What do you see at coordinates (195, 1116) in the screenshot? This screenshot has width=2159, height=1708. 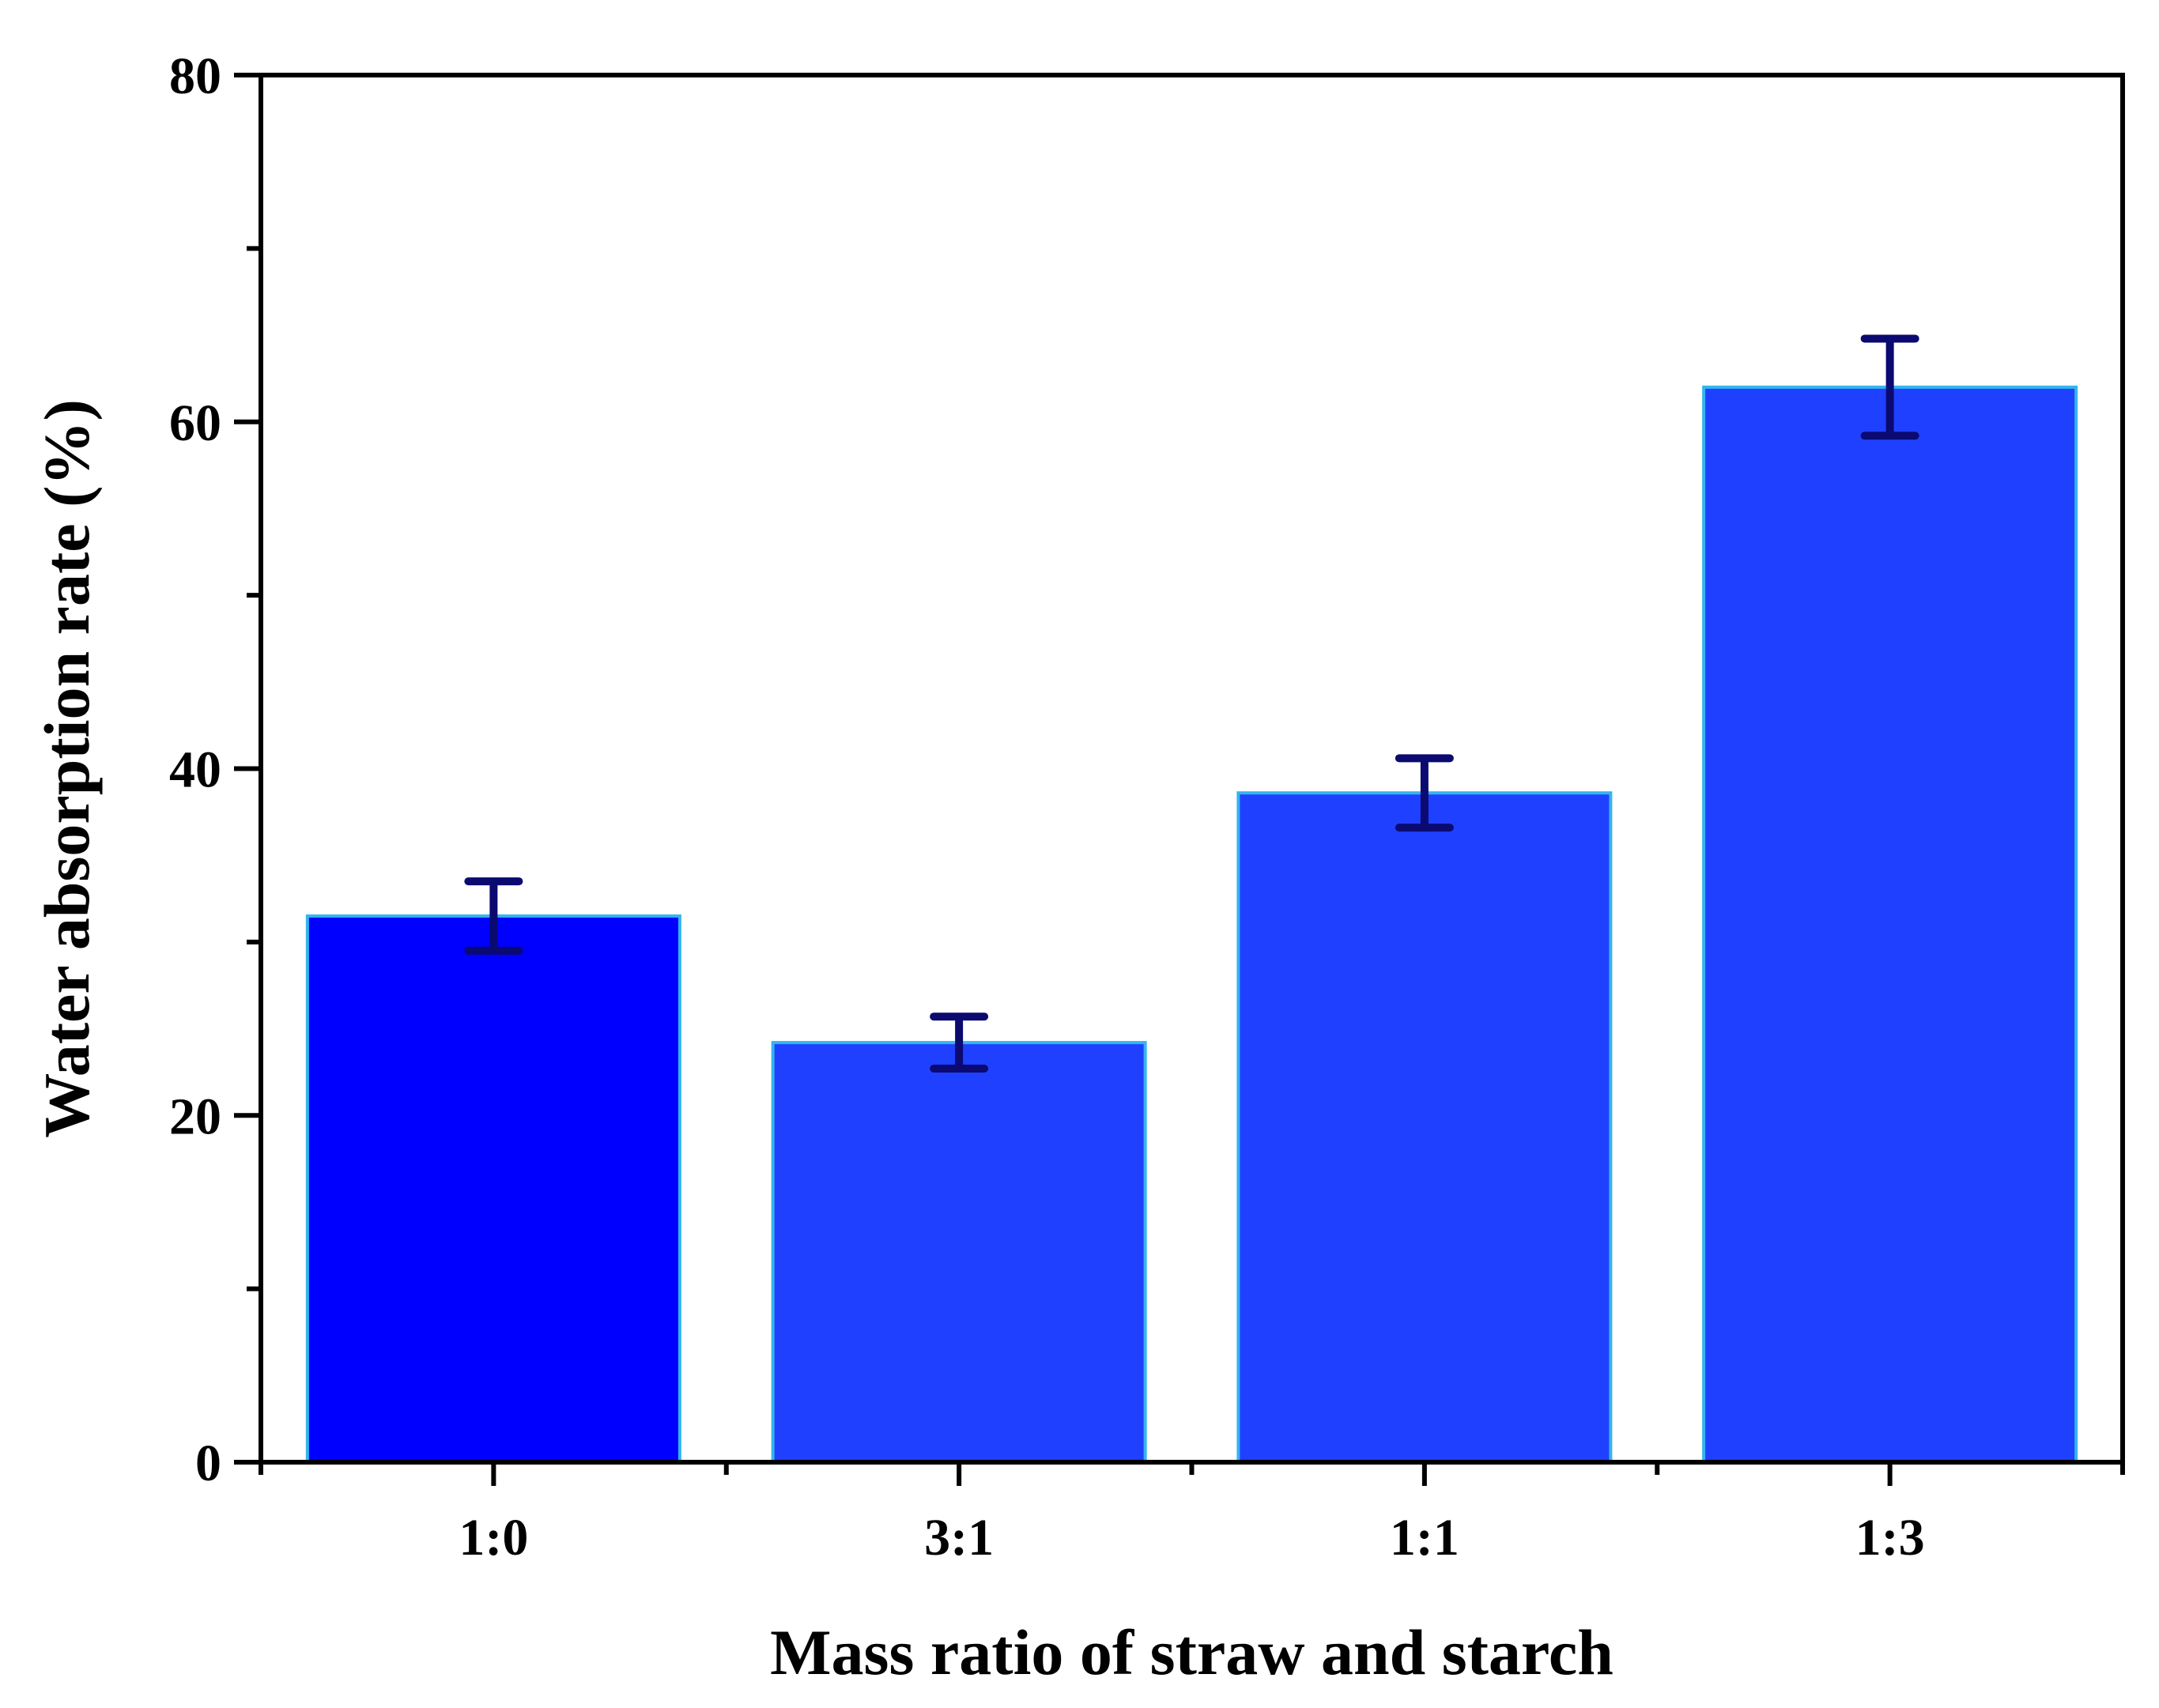 I see `y-tick-label: 20` at bounding box center [195, 1116].